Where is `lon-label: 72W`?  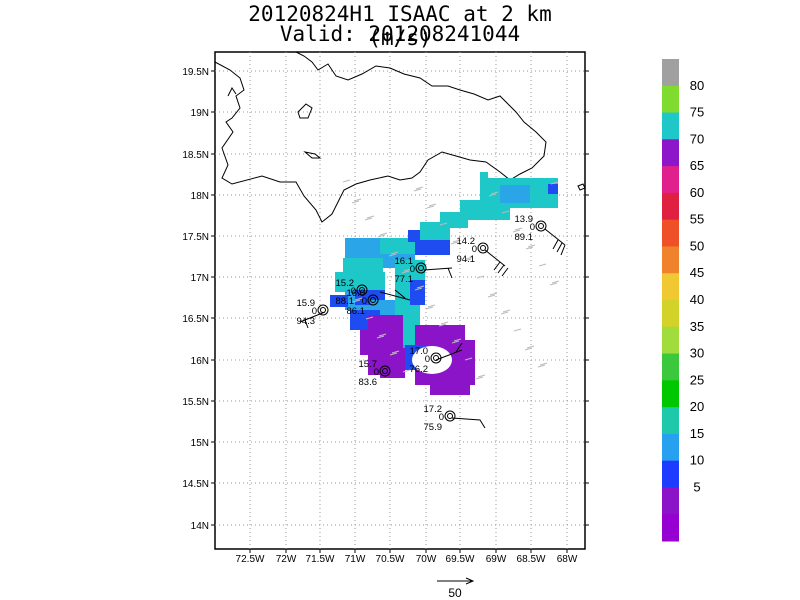 lon-label: 72W is located at coordinates (286, 559).